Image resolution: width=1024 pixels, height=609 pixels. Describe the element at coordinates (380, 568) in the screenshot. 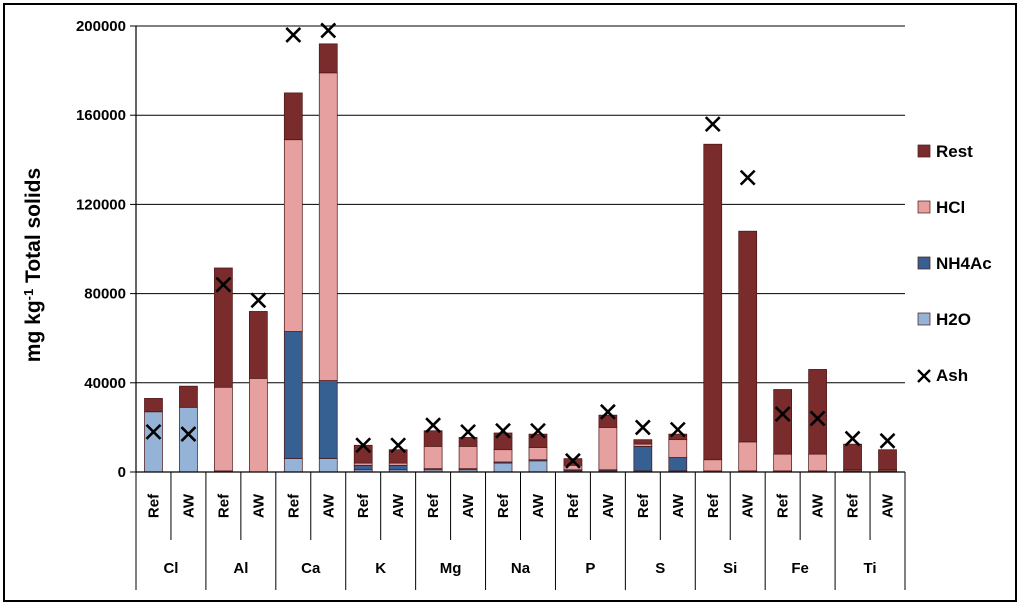

I see `x-group-label: K` at that location.